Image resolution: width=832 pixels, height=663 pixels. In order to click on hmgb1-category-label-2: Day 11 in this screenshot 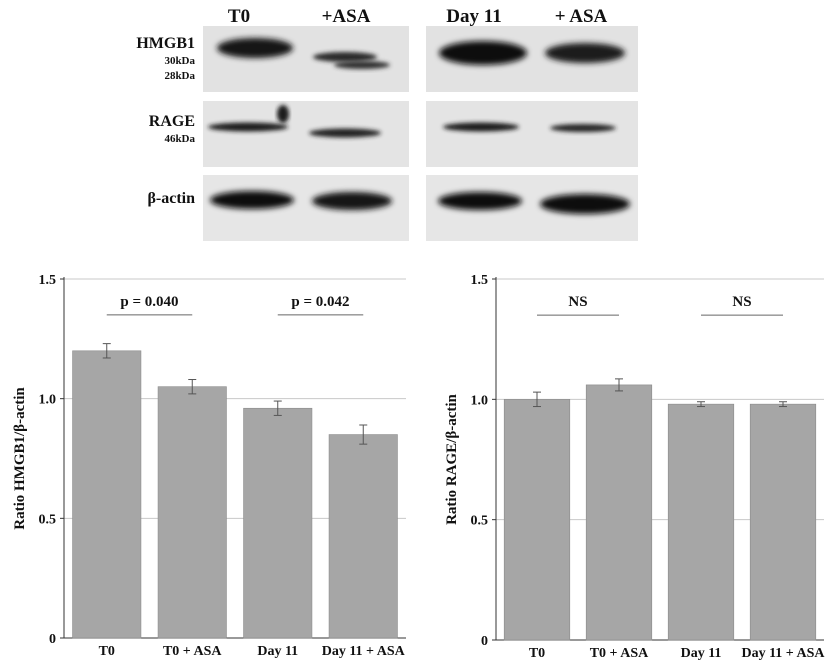, I will do `click(277, 651)`.